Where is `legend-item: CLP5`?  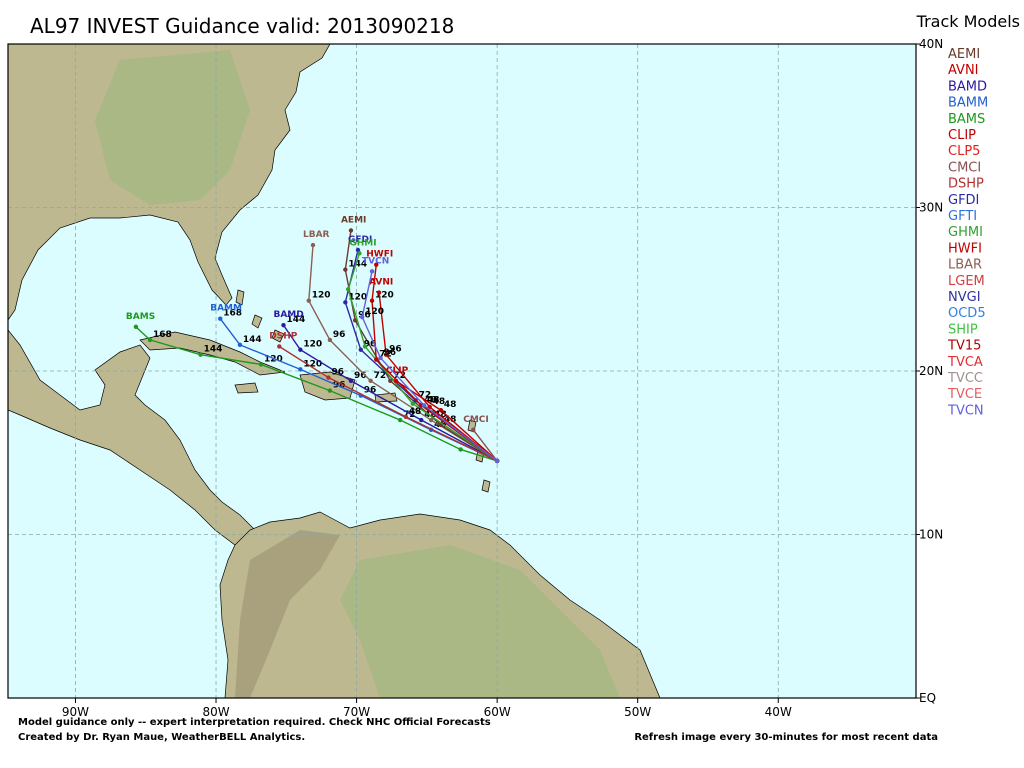 legend-item: CLP5 is located at coordinates (964, 151).